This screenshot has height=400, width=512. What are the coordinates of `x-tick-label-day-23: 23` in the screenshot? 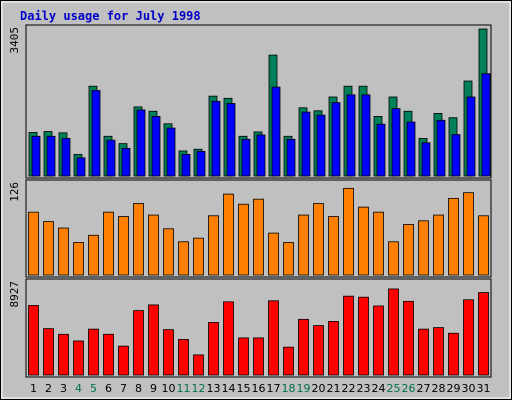 It's located at (364, 388).